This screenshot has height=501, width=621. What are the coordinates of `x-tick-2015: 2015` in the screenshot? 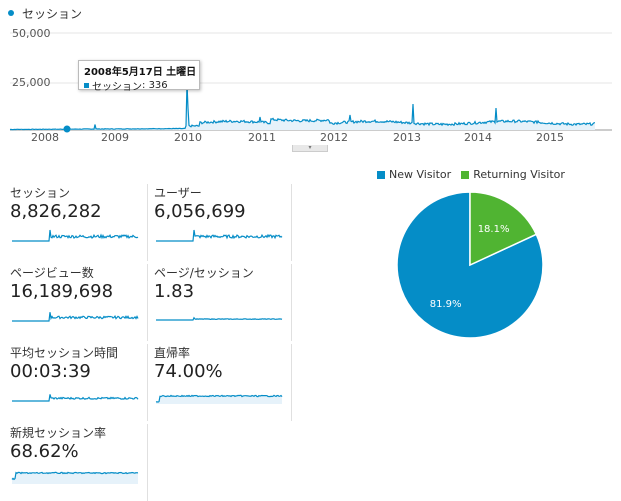 It's located at (550, 137).